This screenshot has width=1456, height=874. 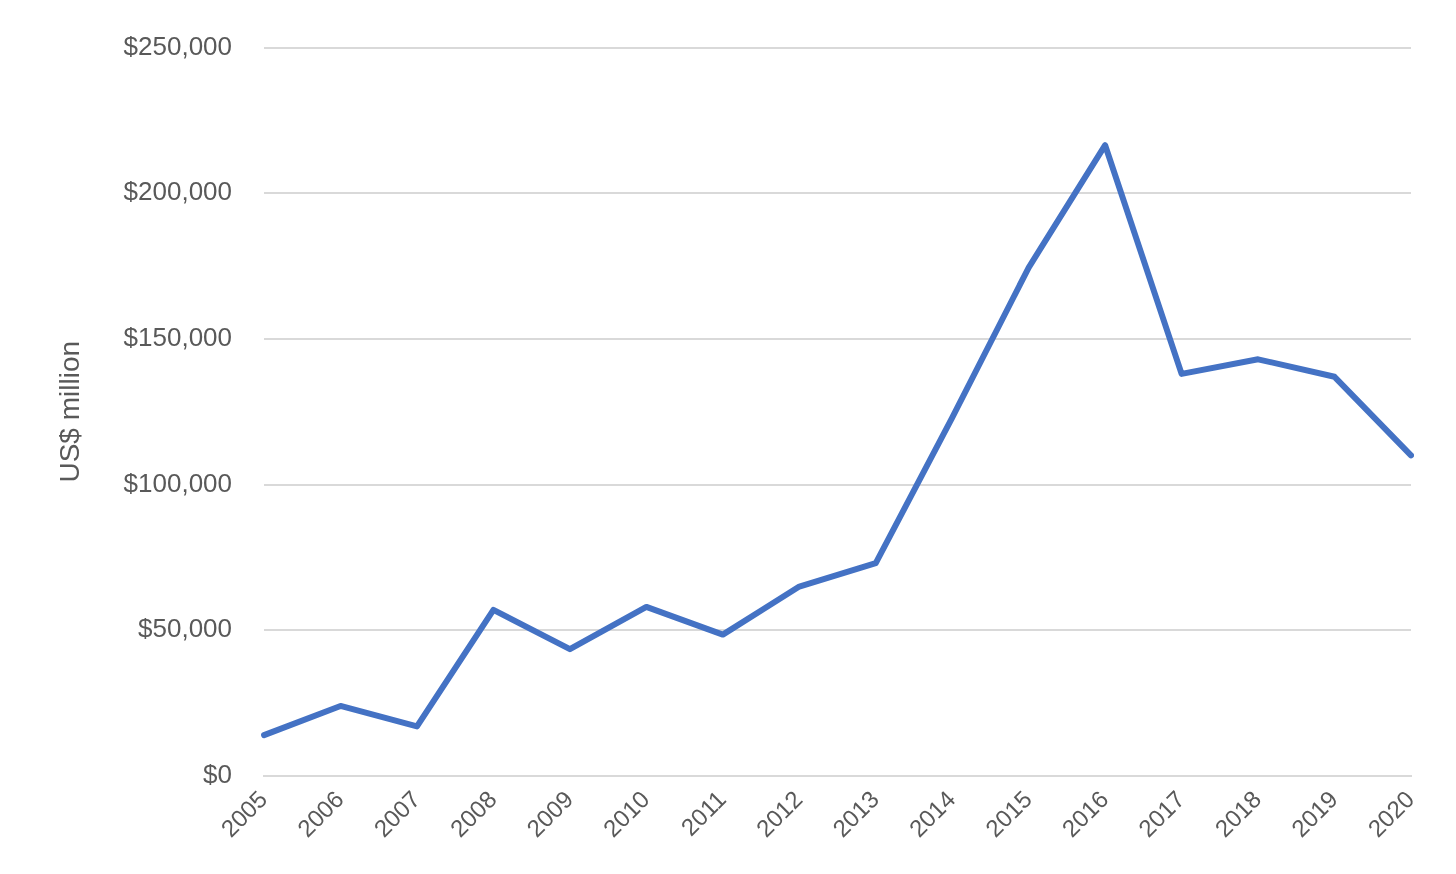 What do you see at coordinates (178, 191) in the screenshot?
I see `y-tick-label: $200,000` at bounding box center [178, 191].